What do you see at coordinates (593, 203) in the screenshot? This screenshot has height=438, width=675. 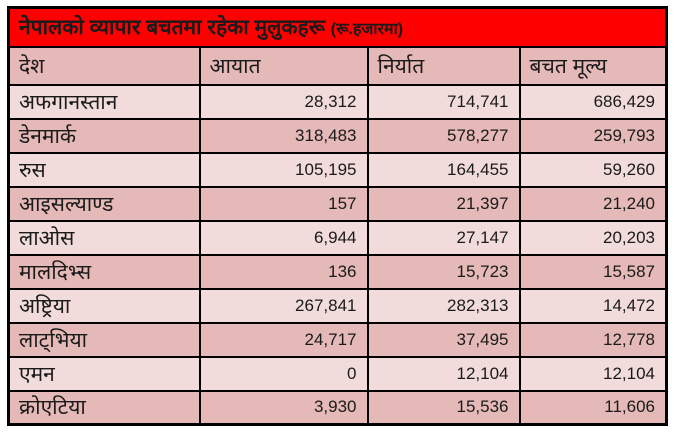 I see `balance-cell: 21,240` at bounding box center [593, 203].